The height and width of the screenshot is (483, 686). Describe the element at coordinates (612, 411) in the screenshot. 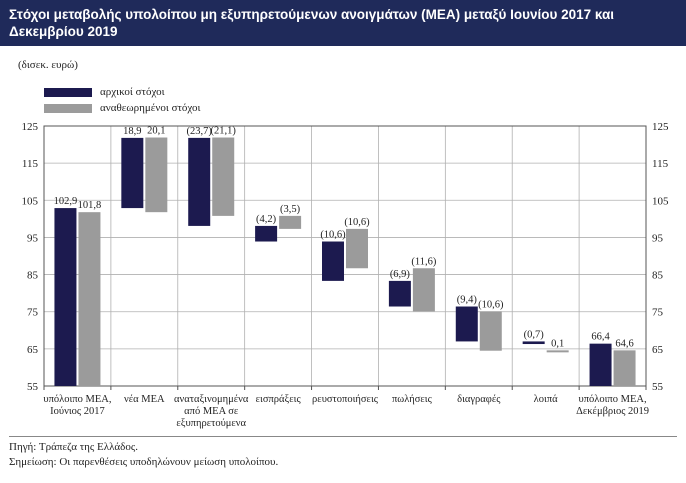

I see `x-category-label-8: Δεκέμβριος 2019` at that location.